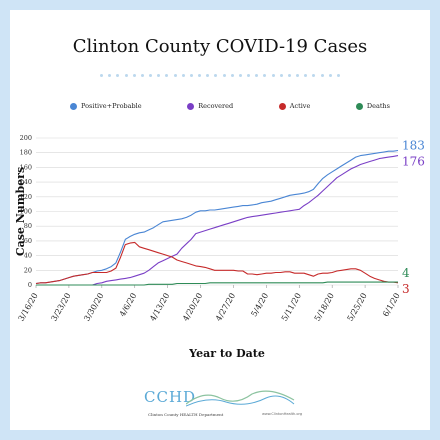  What do you see at coordinates (26, 212) in the screenshot?
I see `y-tick-label: 100` at bounding box center [26, 212].